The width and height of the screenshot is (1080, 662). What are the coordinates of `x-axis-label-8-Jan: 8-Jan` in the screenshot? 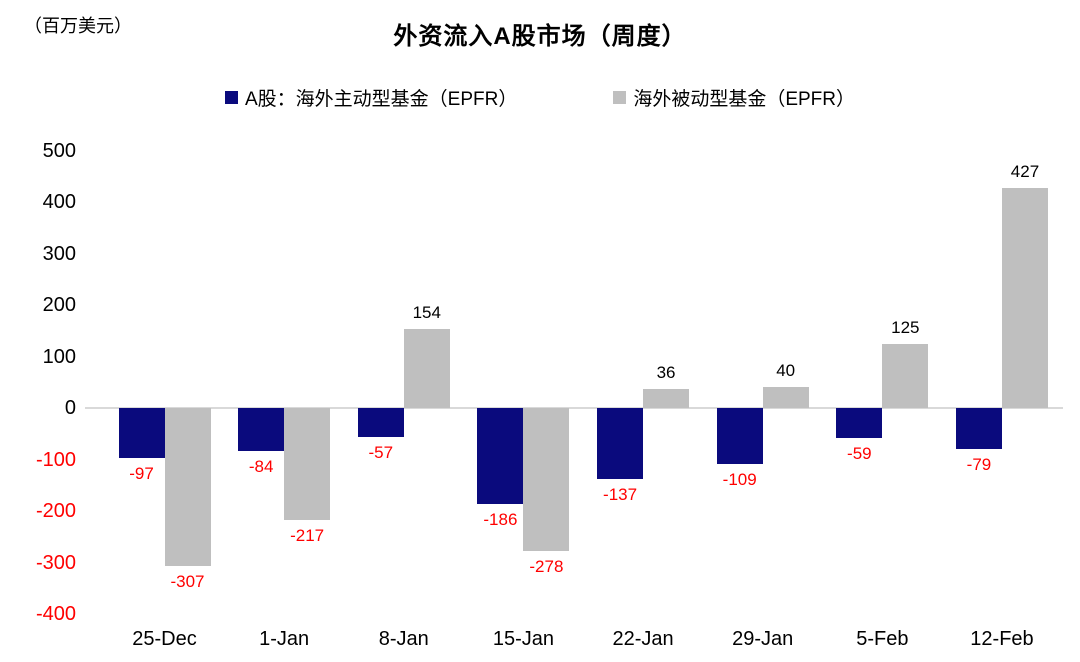 It's located at (403, 639).